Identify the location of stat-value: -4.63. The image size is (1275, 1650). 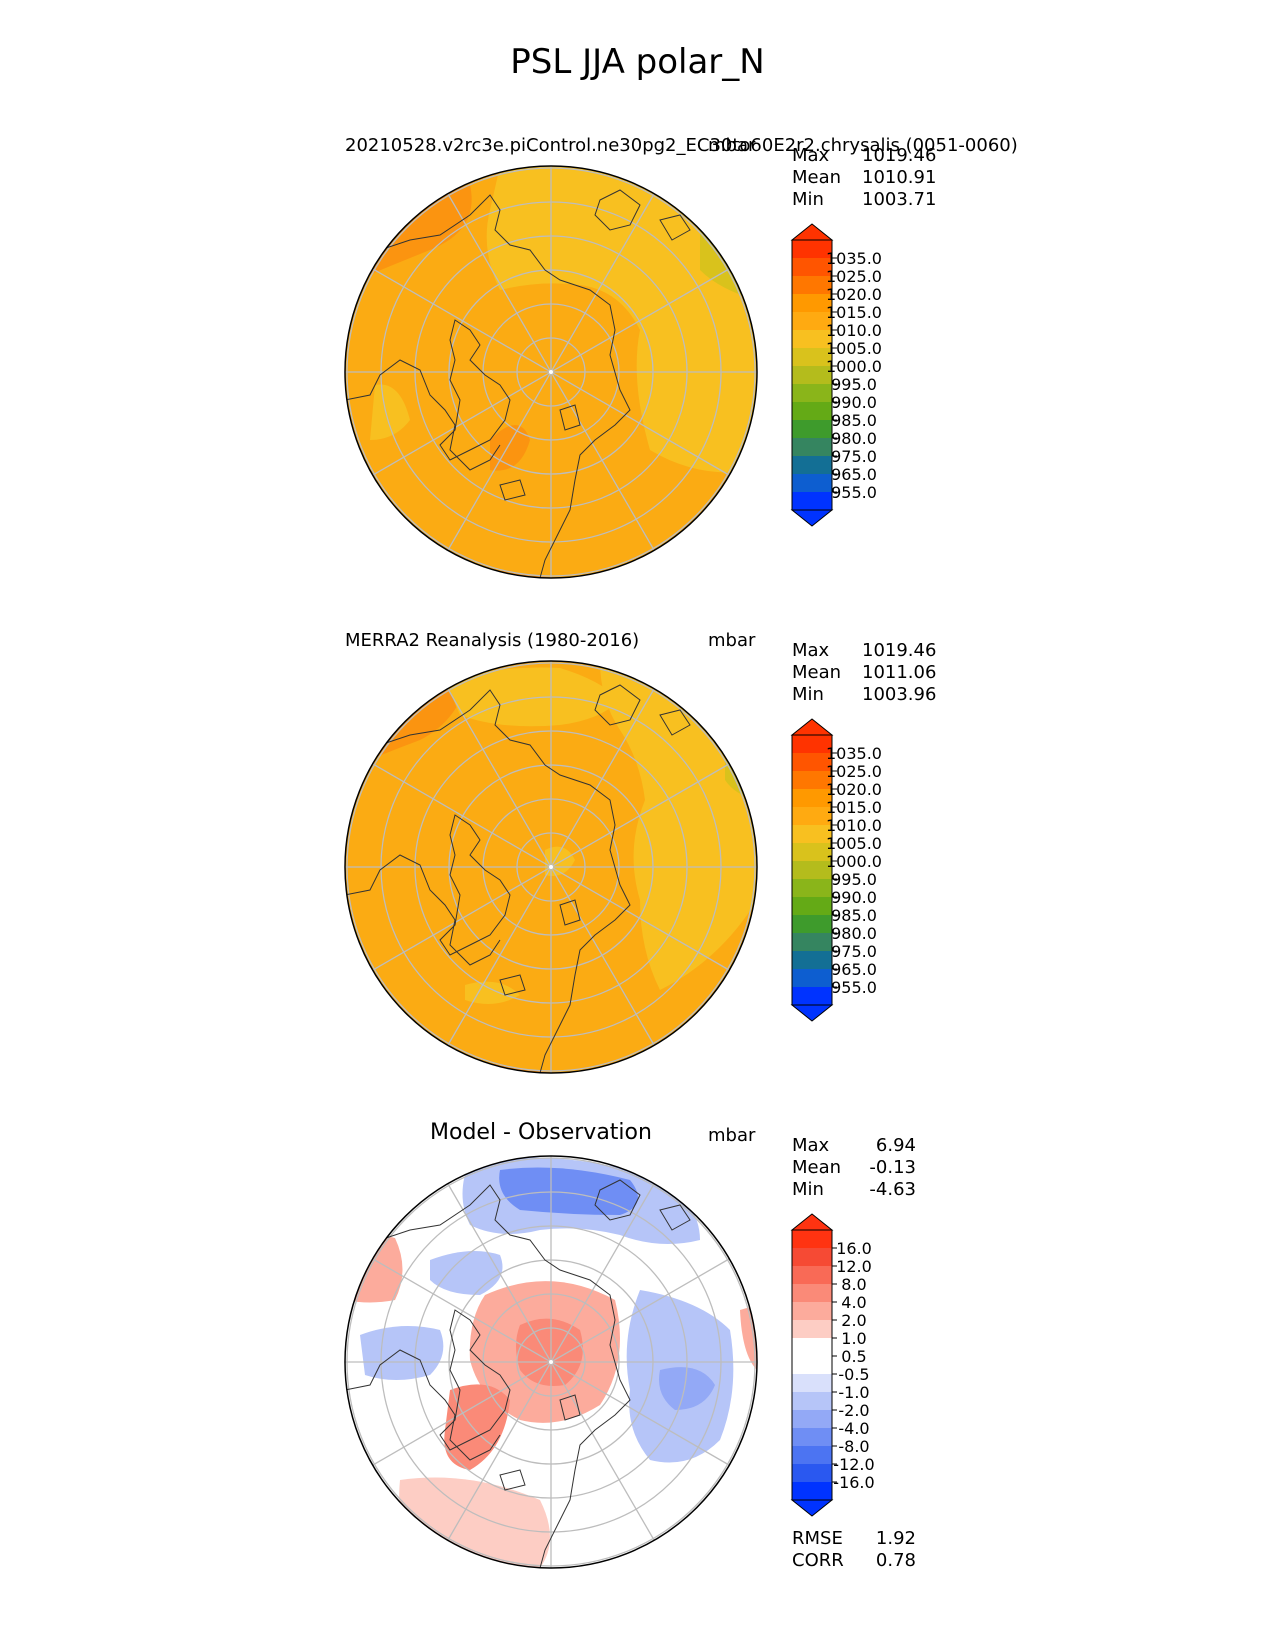
(892, 1189).